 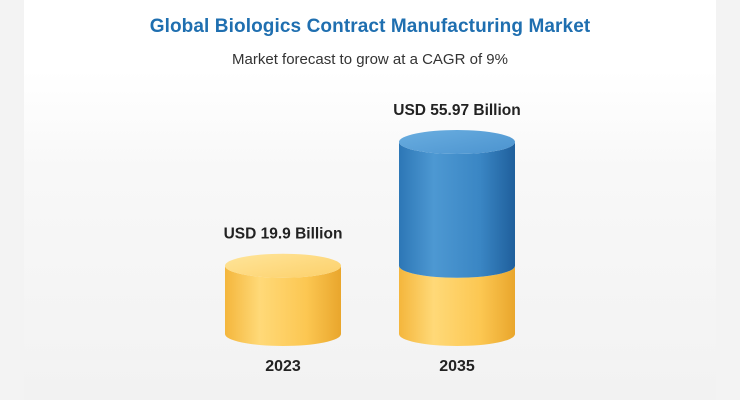 I want to click on category-label-2023: 2023, so click(x=283, y=366).